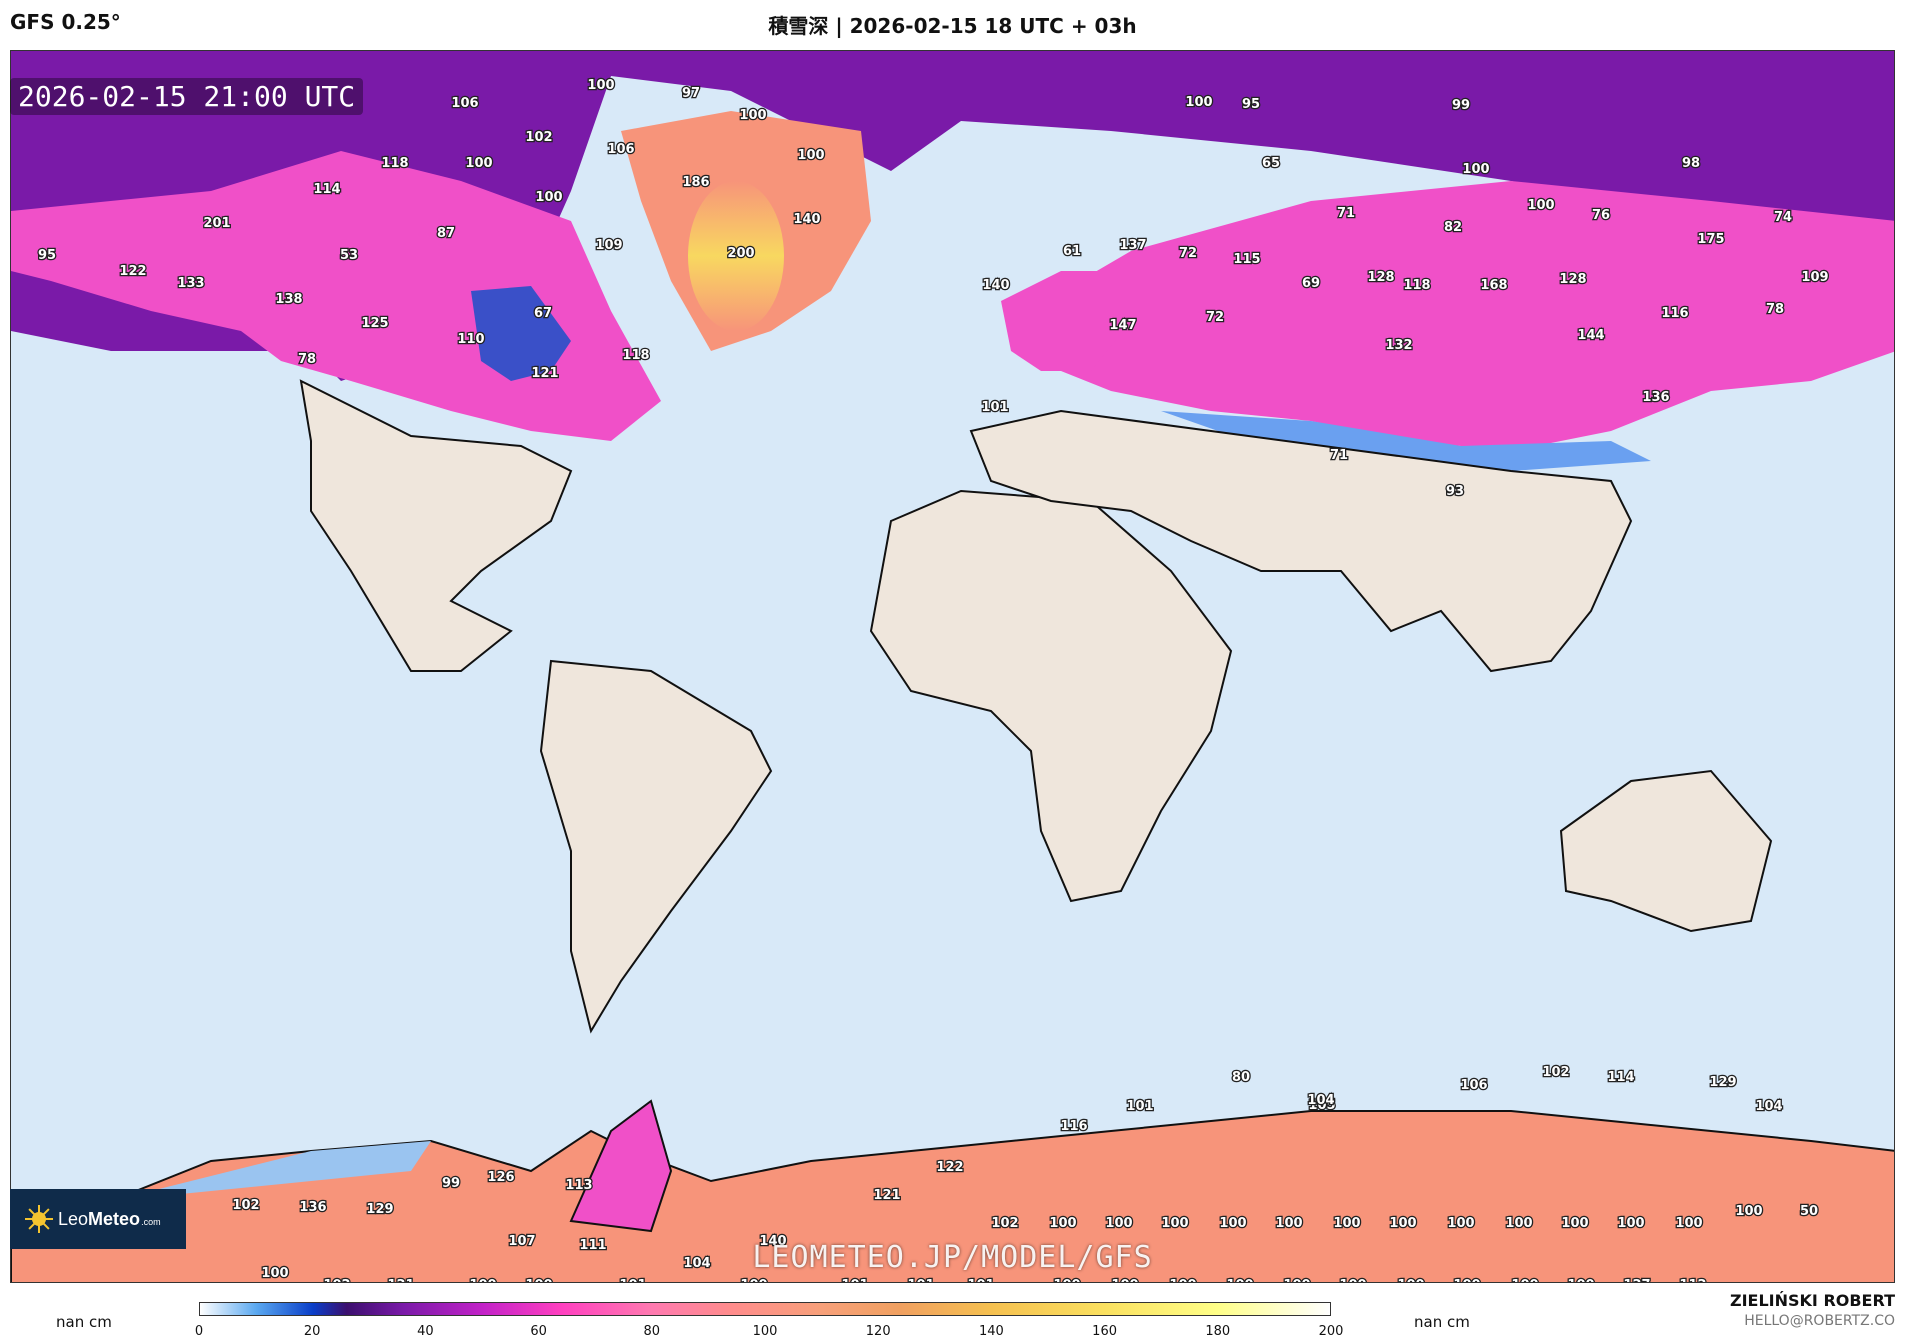 The image size is (1905, 1339). What do you see at coordinates (1339, 455) in the screenshot?
I see `snow-depth-label: 71` at bounding box center [1339, 455].